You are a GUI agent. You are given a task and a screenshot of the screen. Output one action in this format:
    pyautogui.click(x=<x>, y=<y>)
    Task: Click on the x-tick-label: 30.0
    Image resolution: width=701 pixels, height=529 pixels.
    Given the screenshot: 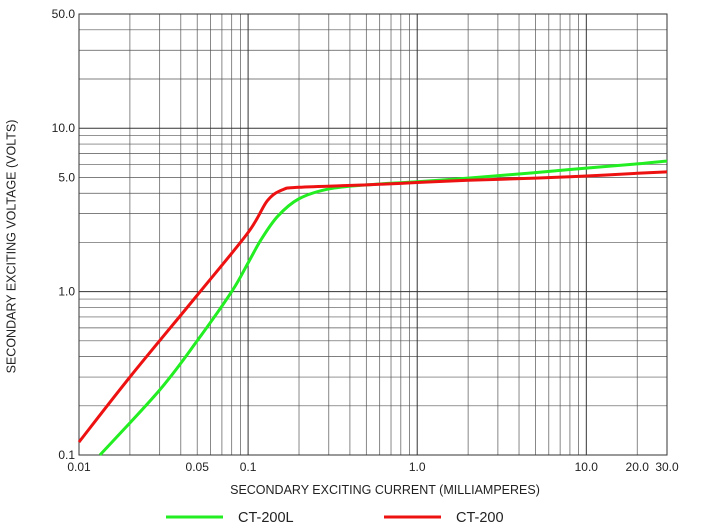 What is the action you would take?
    pyautogui.click(x=667, y=467)
    